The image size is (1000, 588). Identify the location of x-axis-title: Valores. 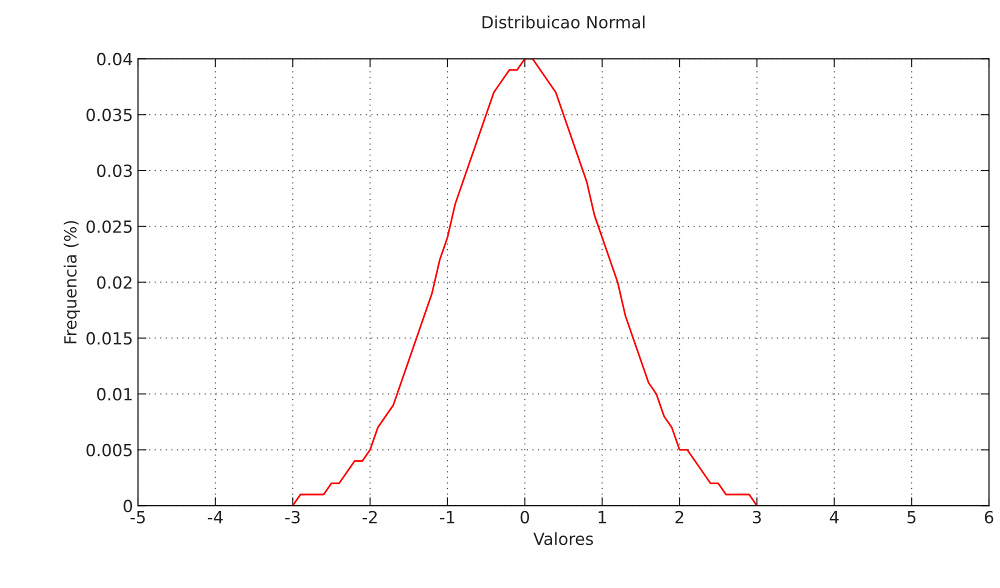
(563, 539).